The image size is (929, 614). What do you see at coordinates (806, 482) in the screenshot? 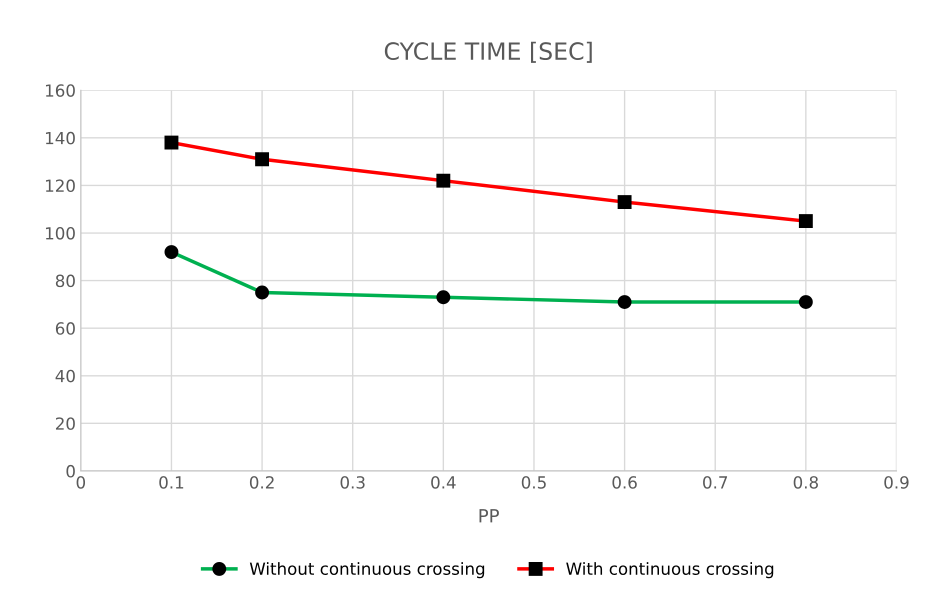
I see `x-tick-label: 0.8` at bounding box center [806, 482].